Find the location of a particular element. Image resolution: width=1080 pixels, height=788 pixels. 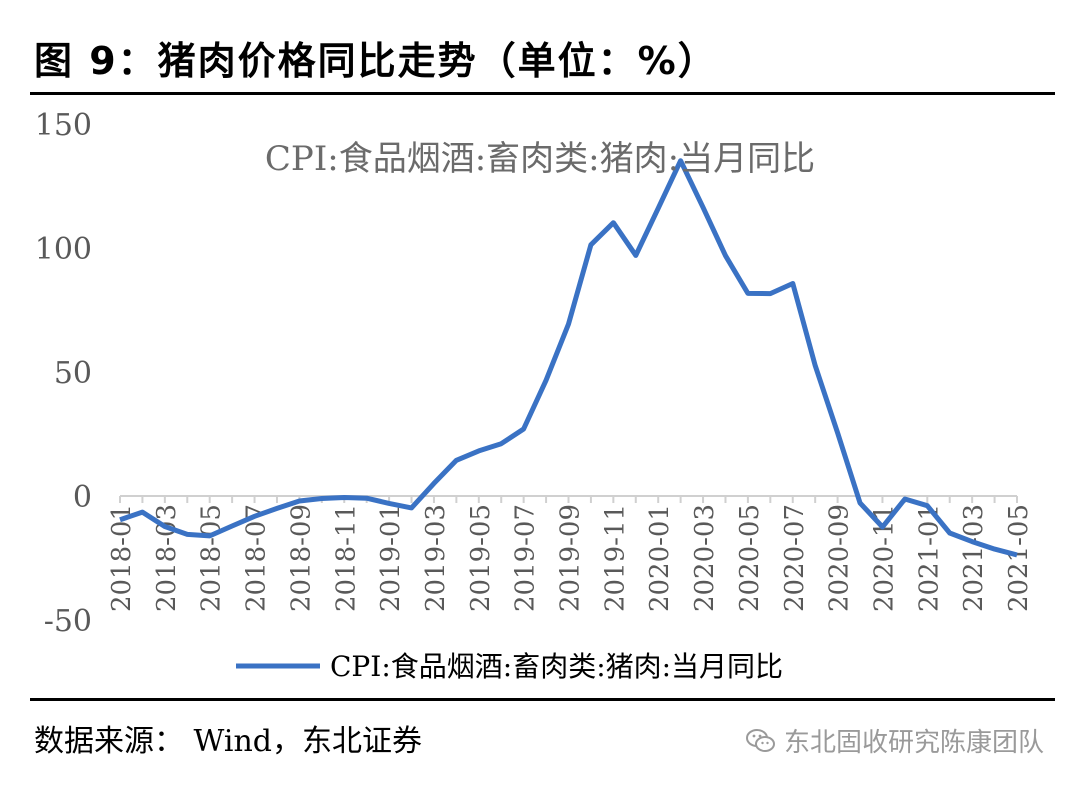

top-rule is located at coordinates (542, 93).